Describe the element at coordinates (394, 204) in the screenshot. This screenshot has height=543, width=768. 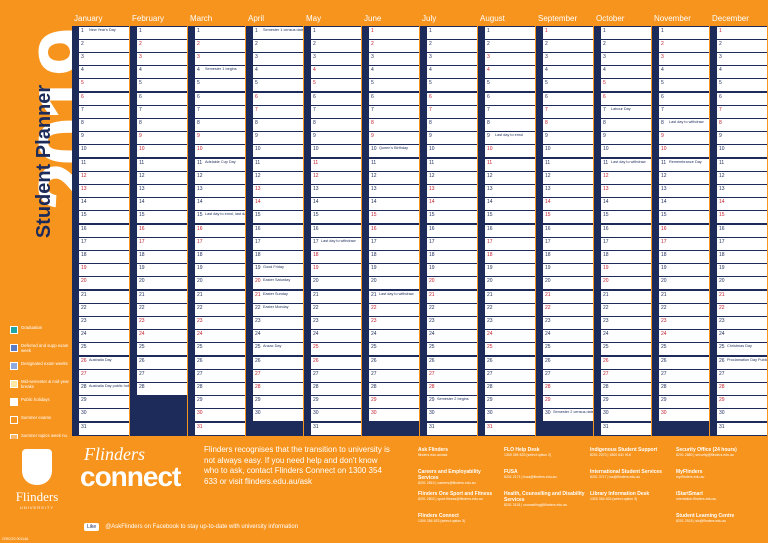
I see `day-cell: F14` at that location.